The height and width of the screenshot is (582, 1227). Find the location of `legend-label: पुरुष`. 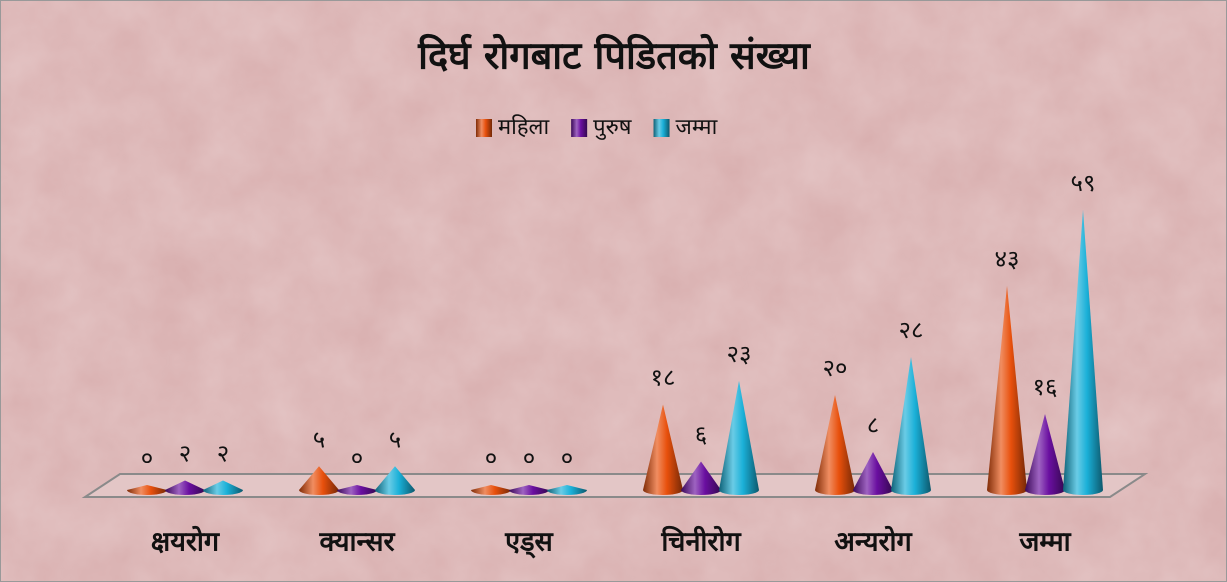

legend-label: पुरुष is located at coordinates (613, 127).